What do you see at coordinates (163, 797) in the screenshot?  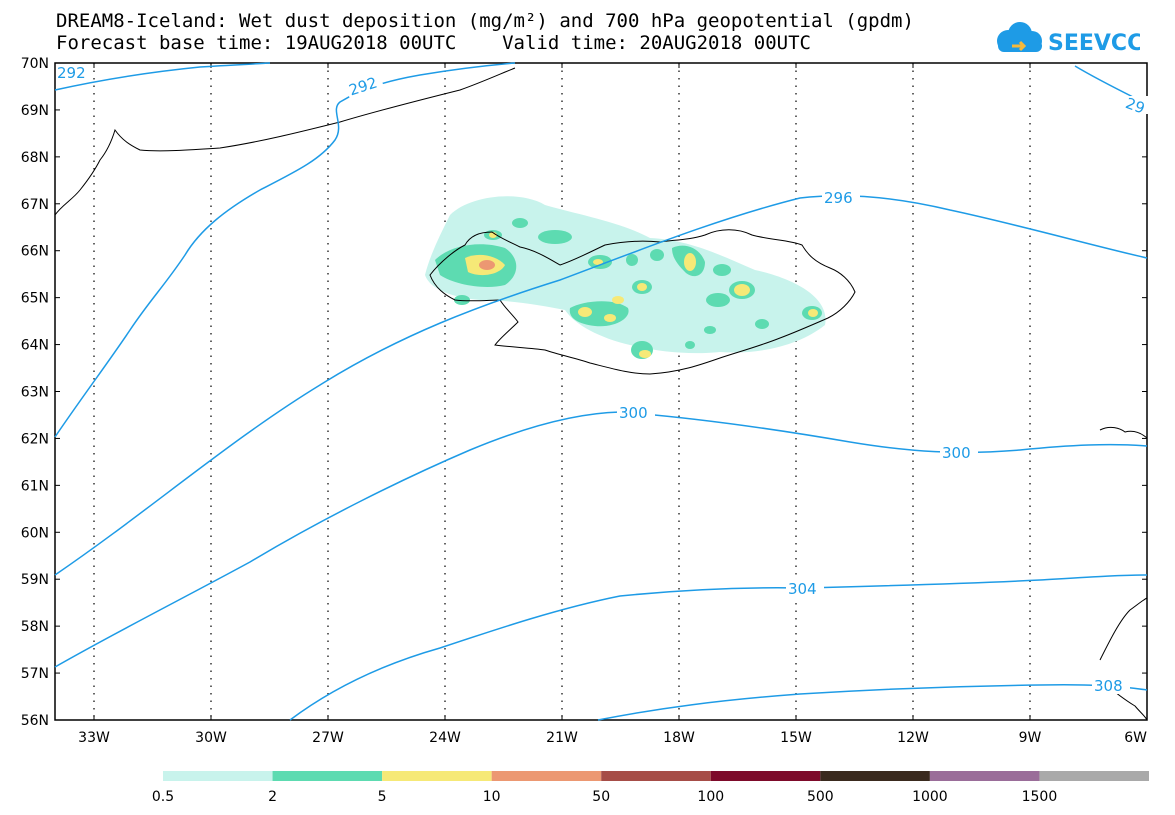 I see `colorbar-label-0: 0.5` at bounding box center [163, 797].